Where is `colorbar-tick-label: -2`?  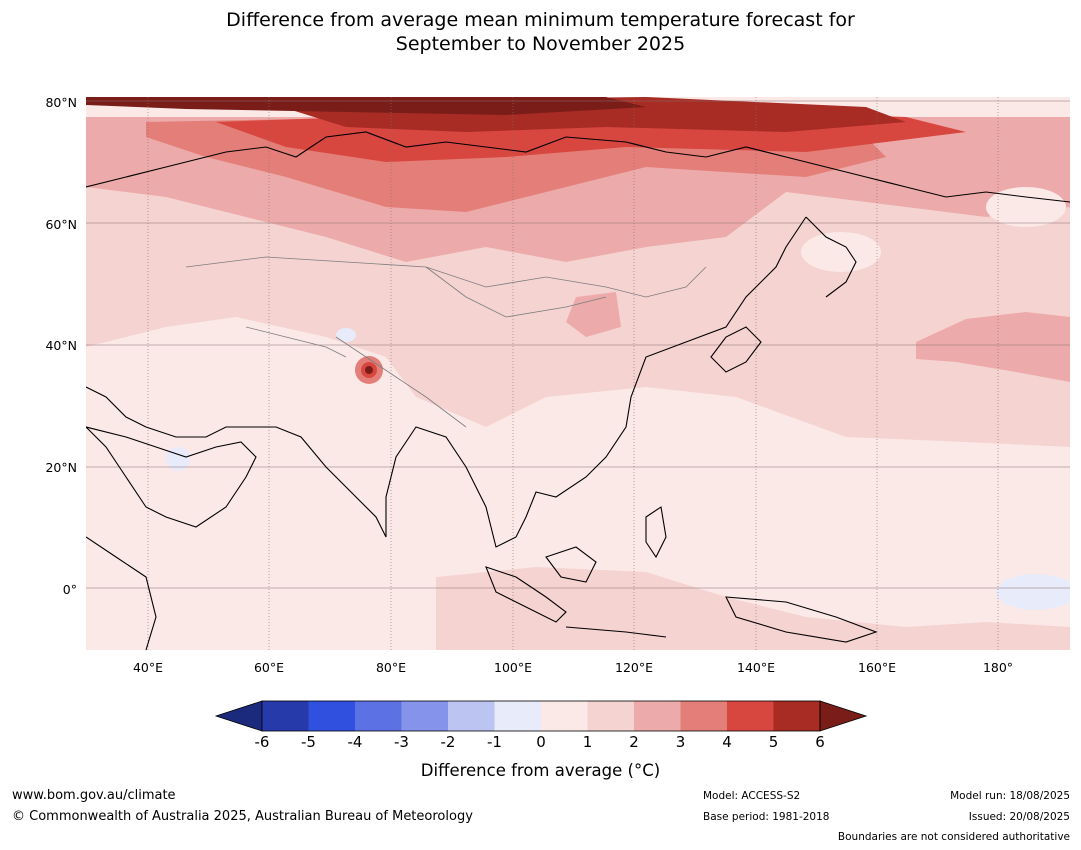 colorbar-tick-label: -2 is located at coordinates (448, 742).